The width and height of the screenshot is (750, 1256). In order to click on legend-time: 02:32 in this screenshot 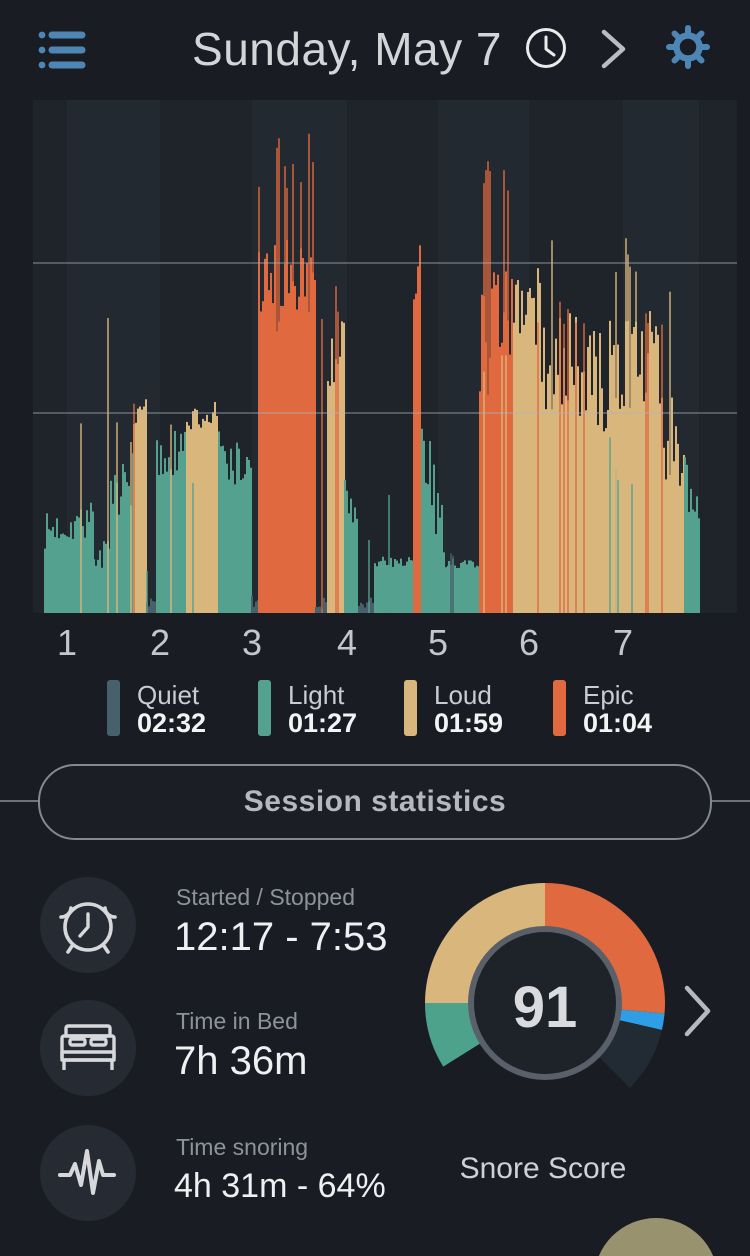, I will do `click(172, 723)`.